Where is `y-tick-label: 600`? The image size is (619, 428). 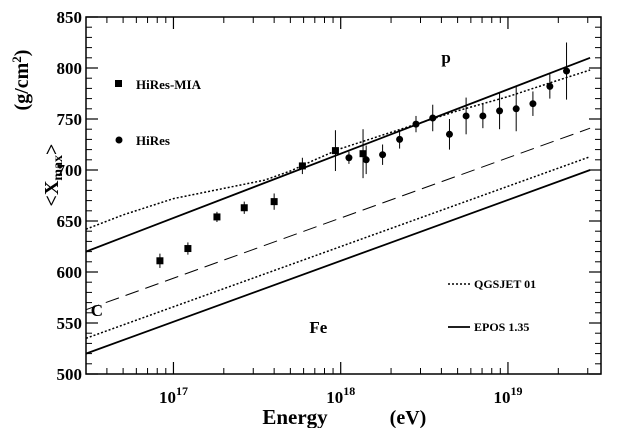
y-tick-label: 600 is located at coordinates (70, 272).